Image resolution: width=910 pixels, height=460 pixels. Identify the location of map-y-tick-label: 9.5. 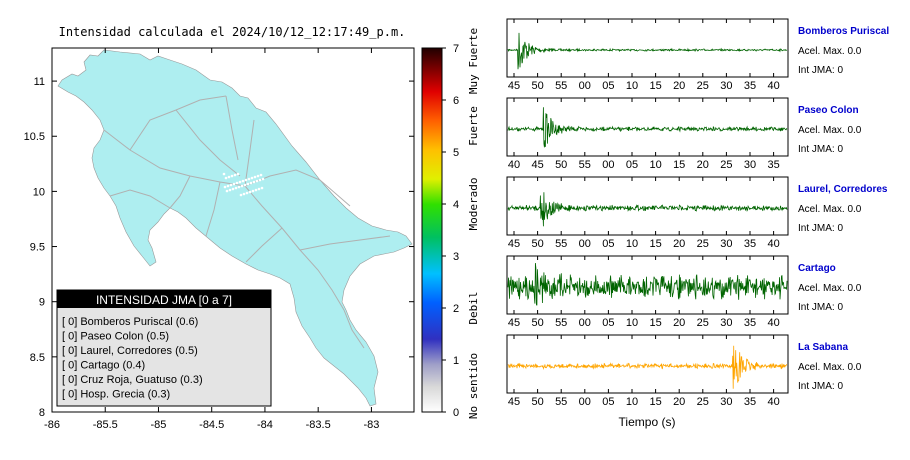
(37, 248).